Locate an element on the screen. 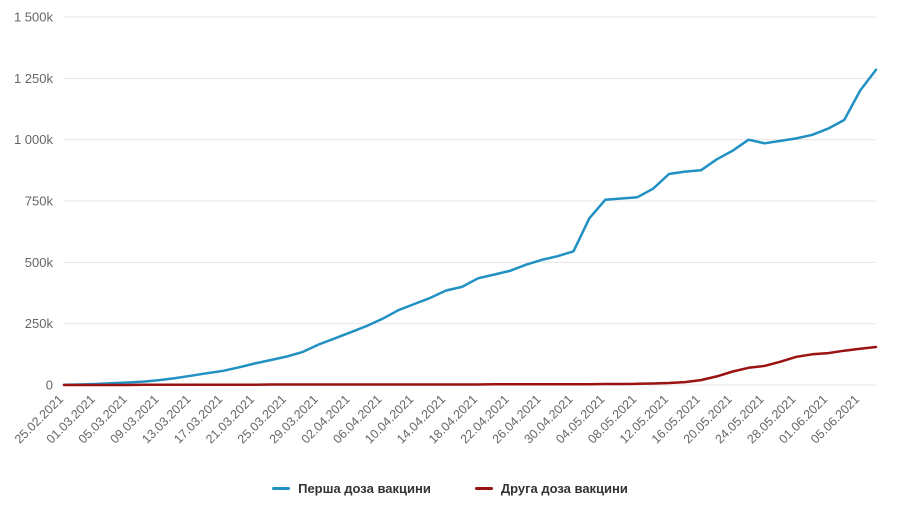 The width and height of the screenshot is (900, 505). legend-marker-first-dose-icon is located at coordinates (281, 488).